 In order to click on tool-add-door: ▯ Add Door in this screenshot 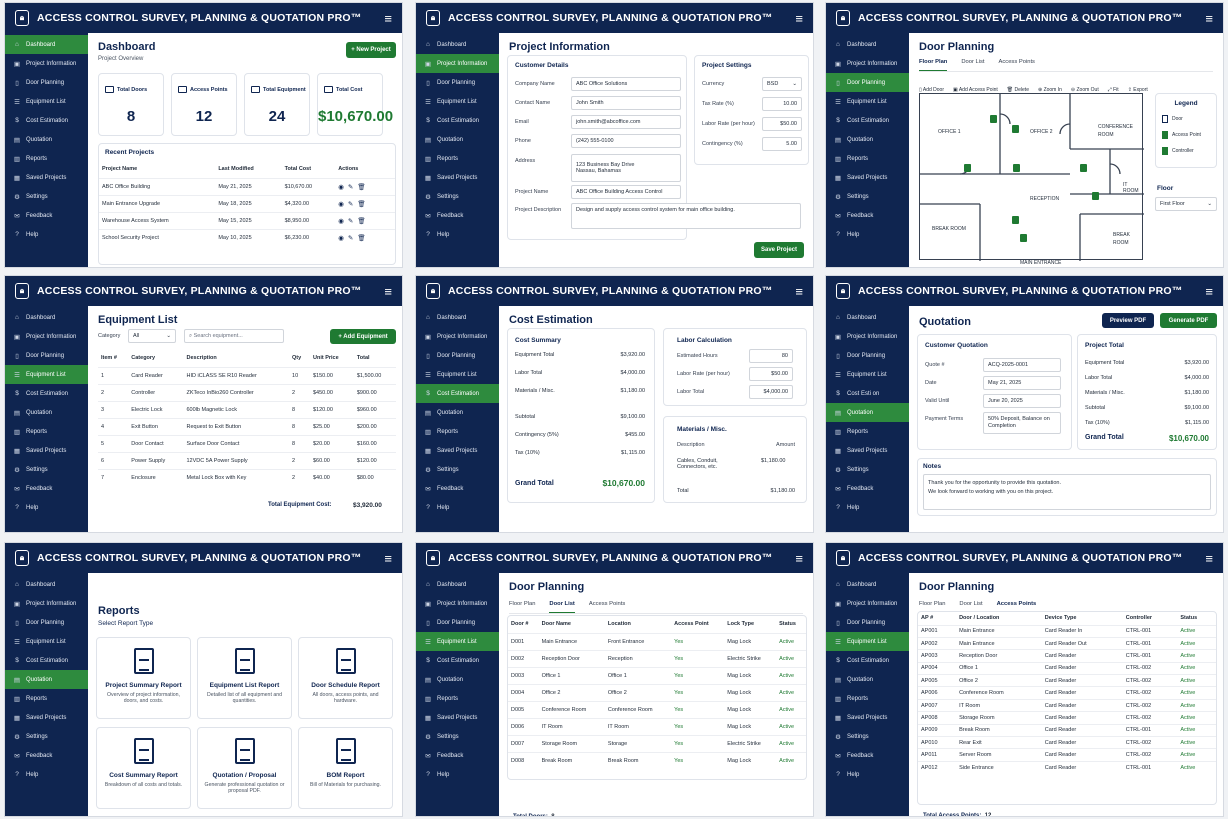, I will do `click(931, 90)`.